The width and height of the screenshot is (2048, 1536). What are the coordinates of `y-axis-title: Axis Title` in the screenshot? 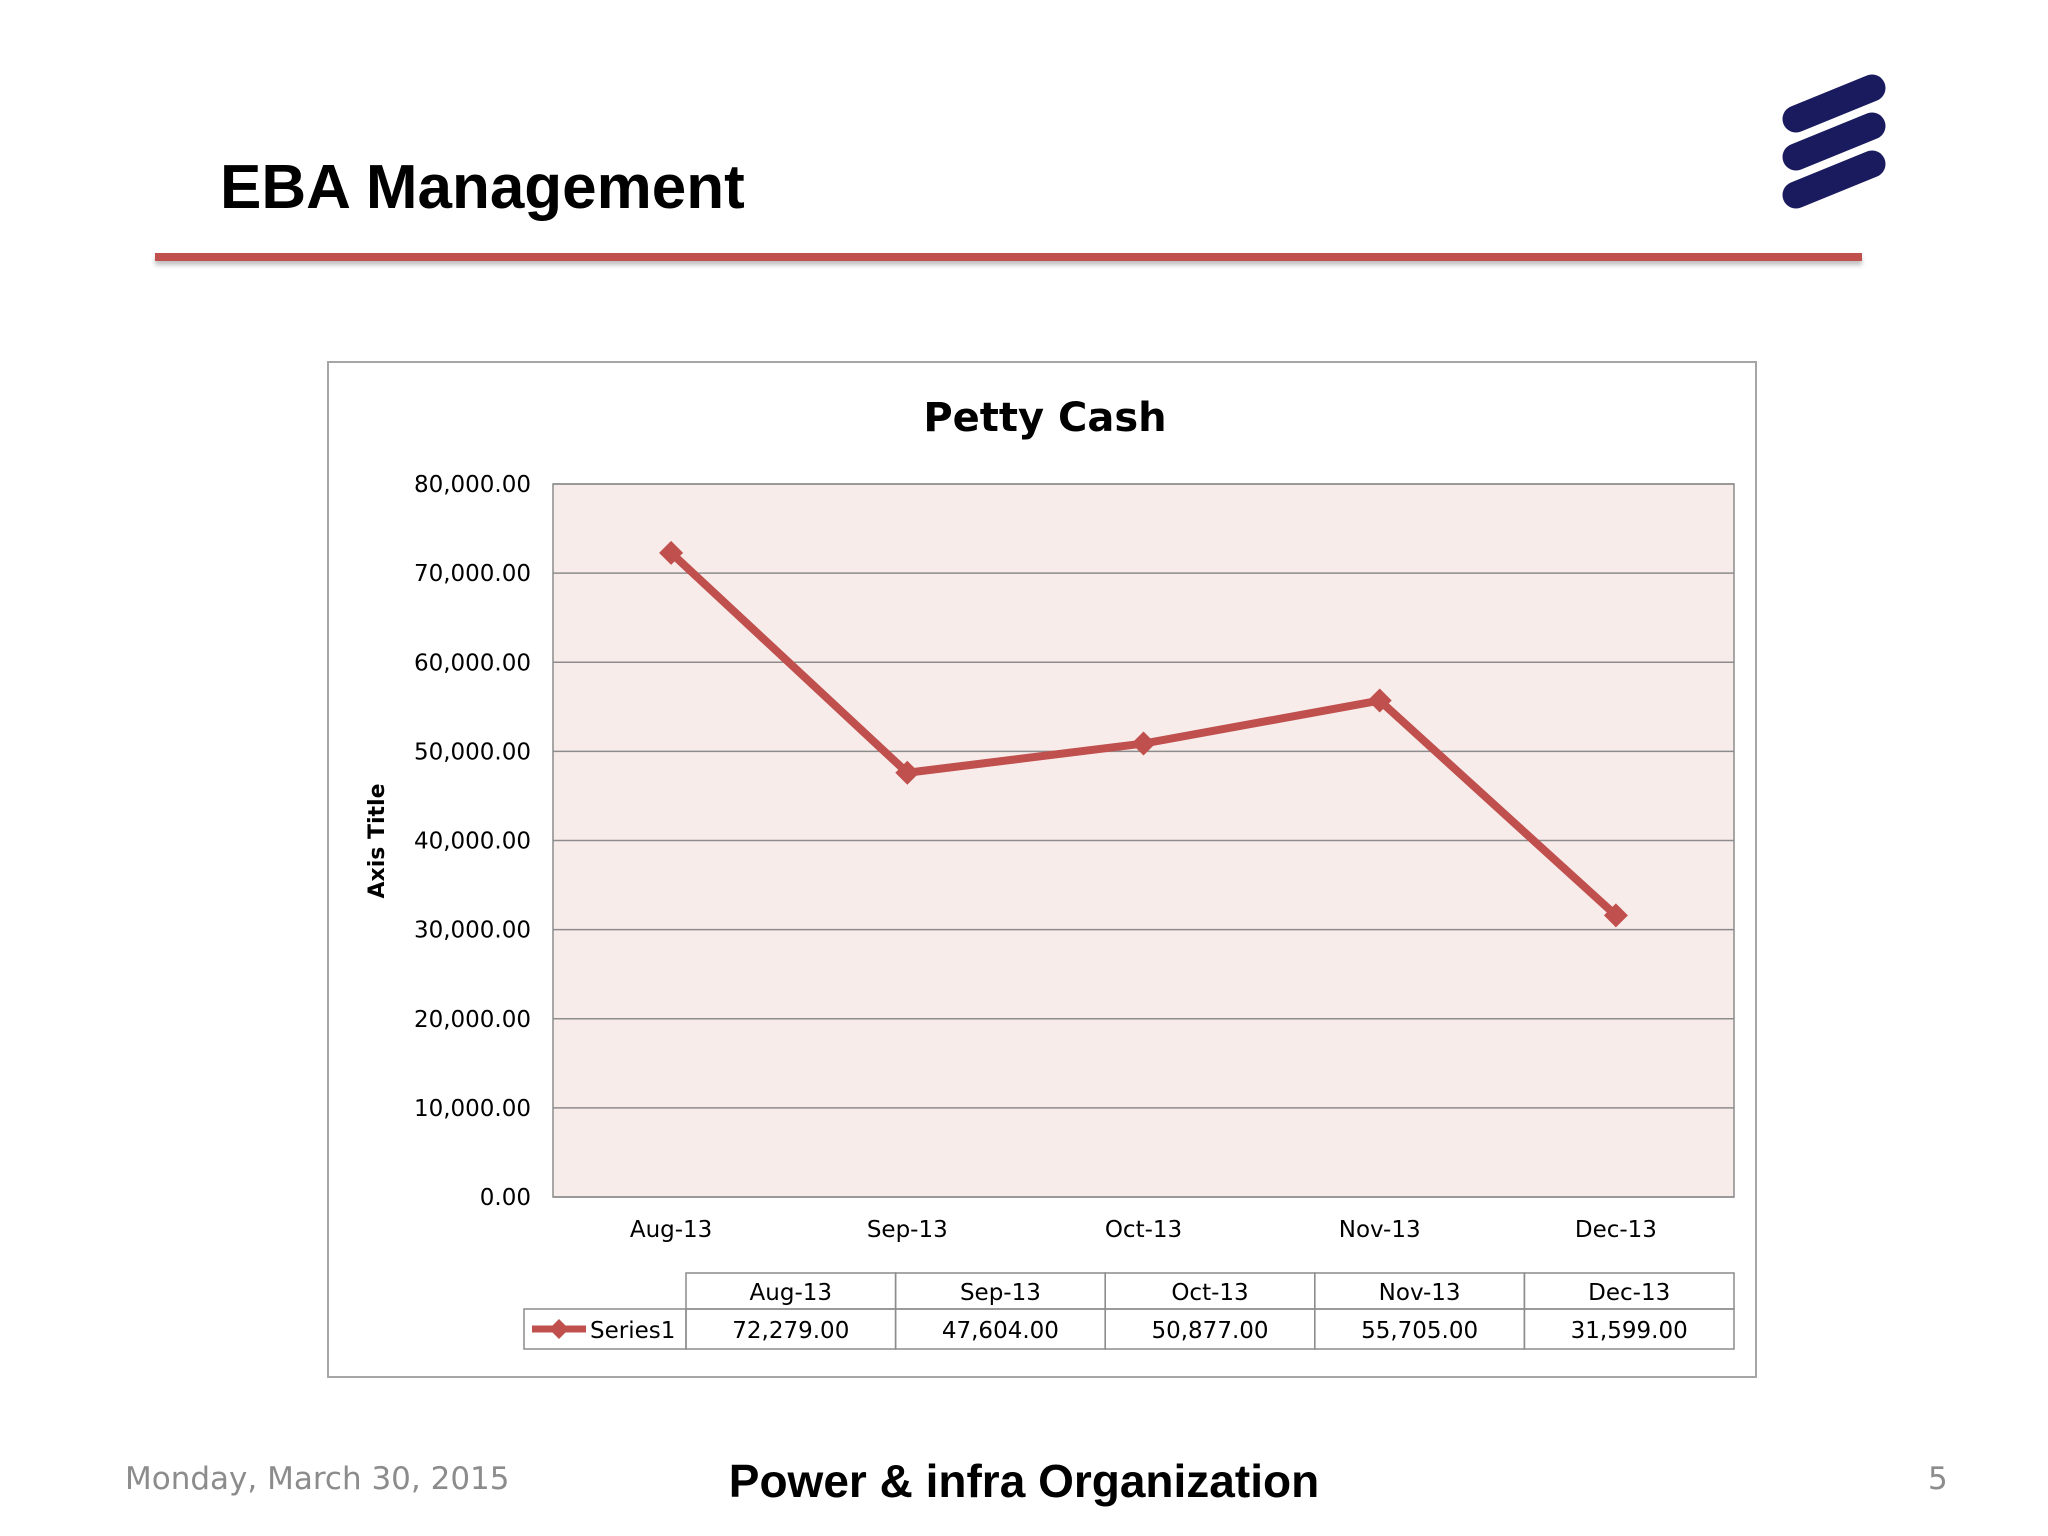 It's located at (377, 840).